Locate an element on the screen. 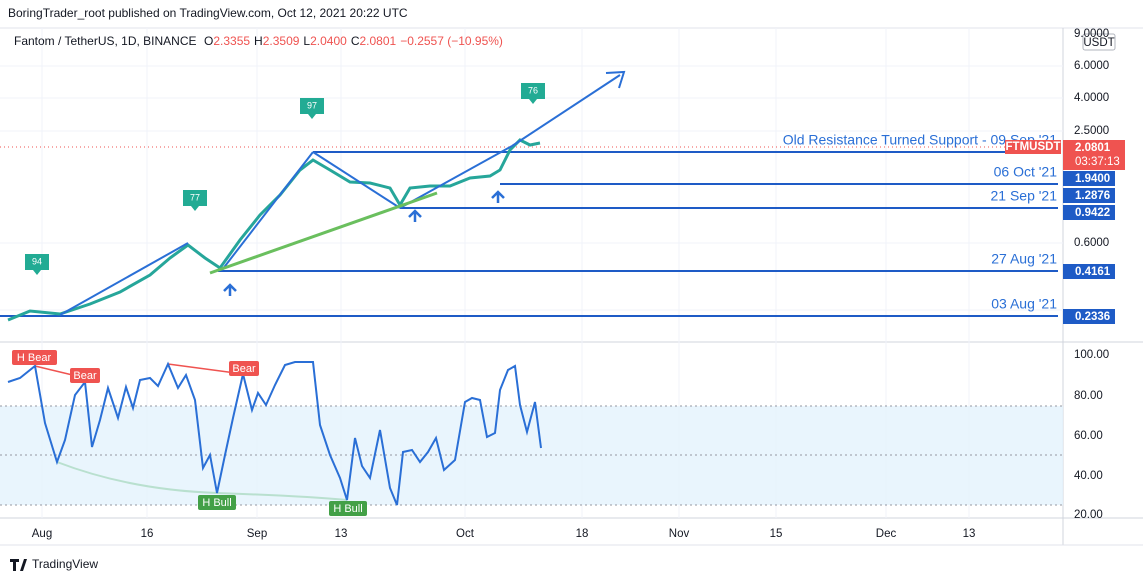  symbol-name: Fantom / TetherUS, 1D, BINANCE is located at coordinates (105, 41).